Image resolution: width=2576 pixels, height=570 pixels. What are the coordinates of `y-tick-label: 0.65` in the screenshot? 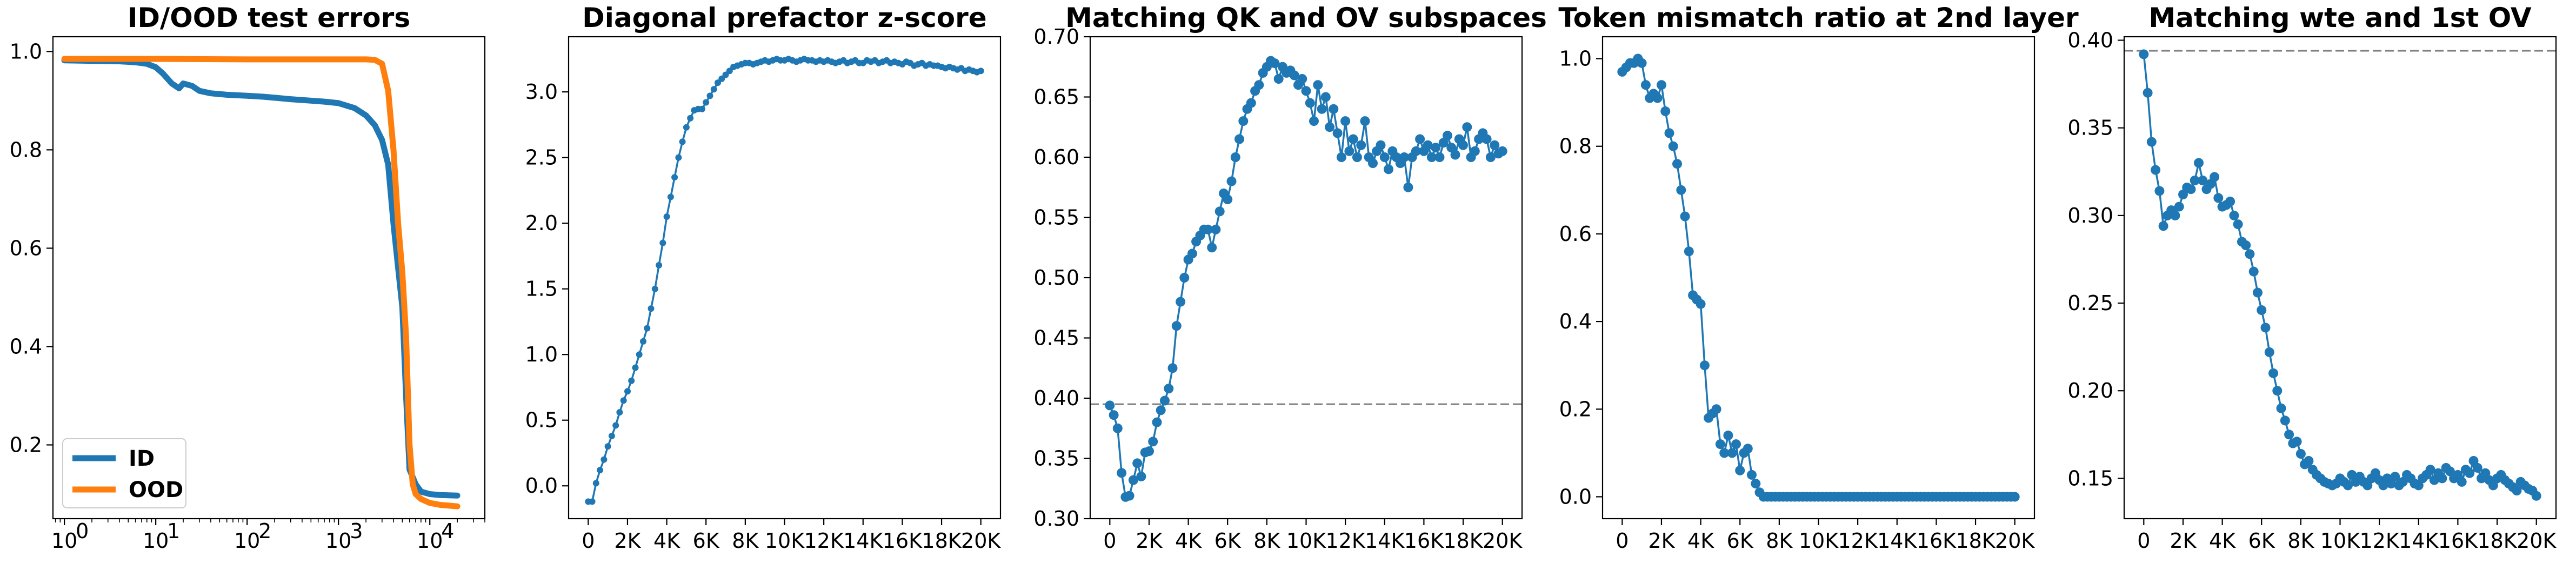 It's located at (1056, 97).